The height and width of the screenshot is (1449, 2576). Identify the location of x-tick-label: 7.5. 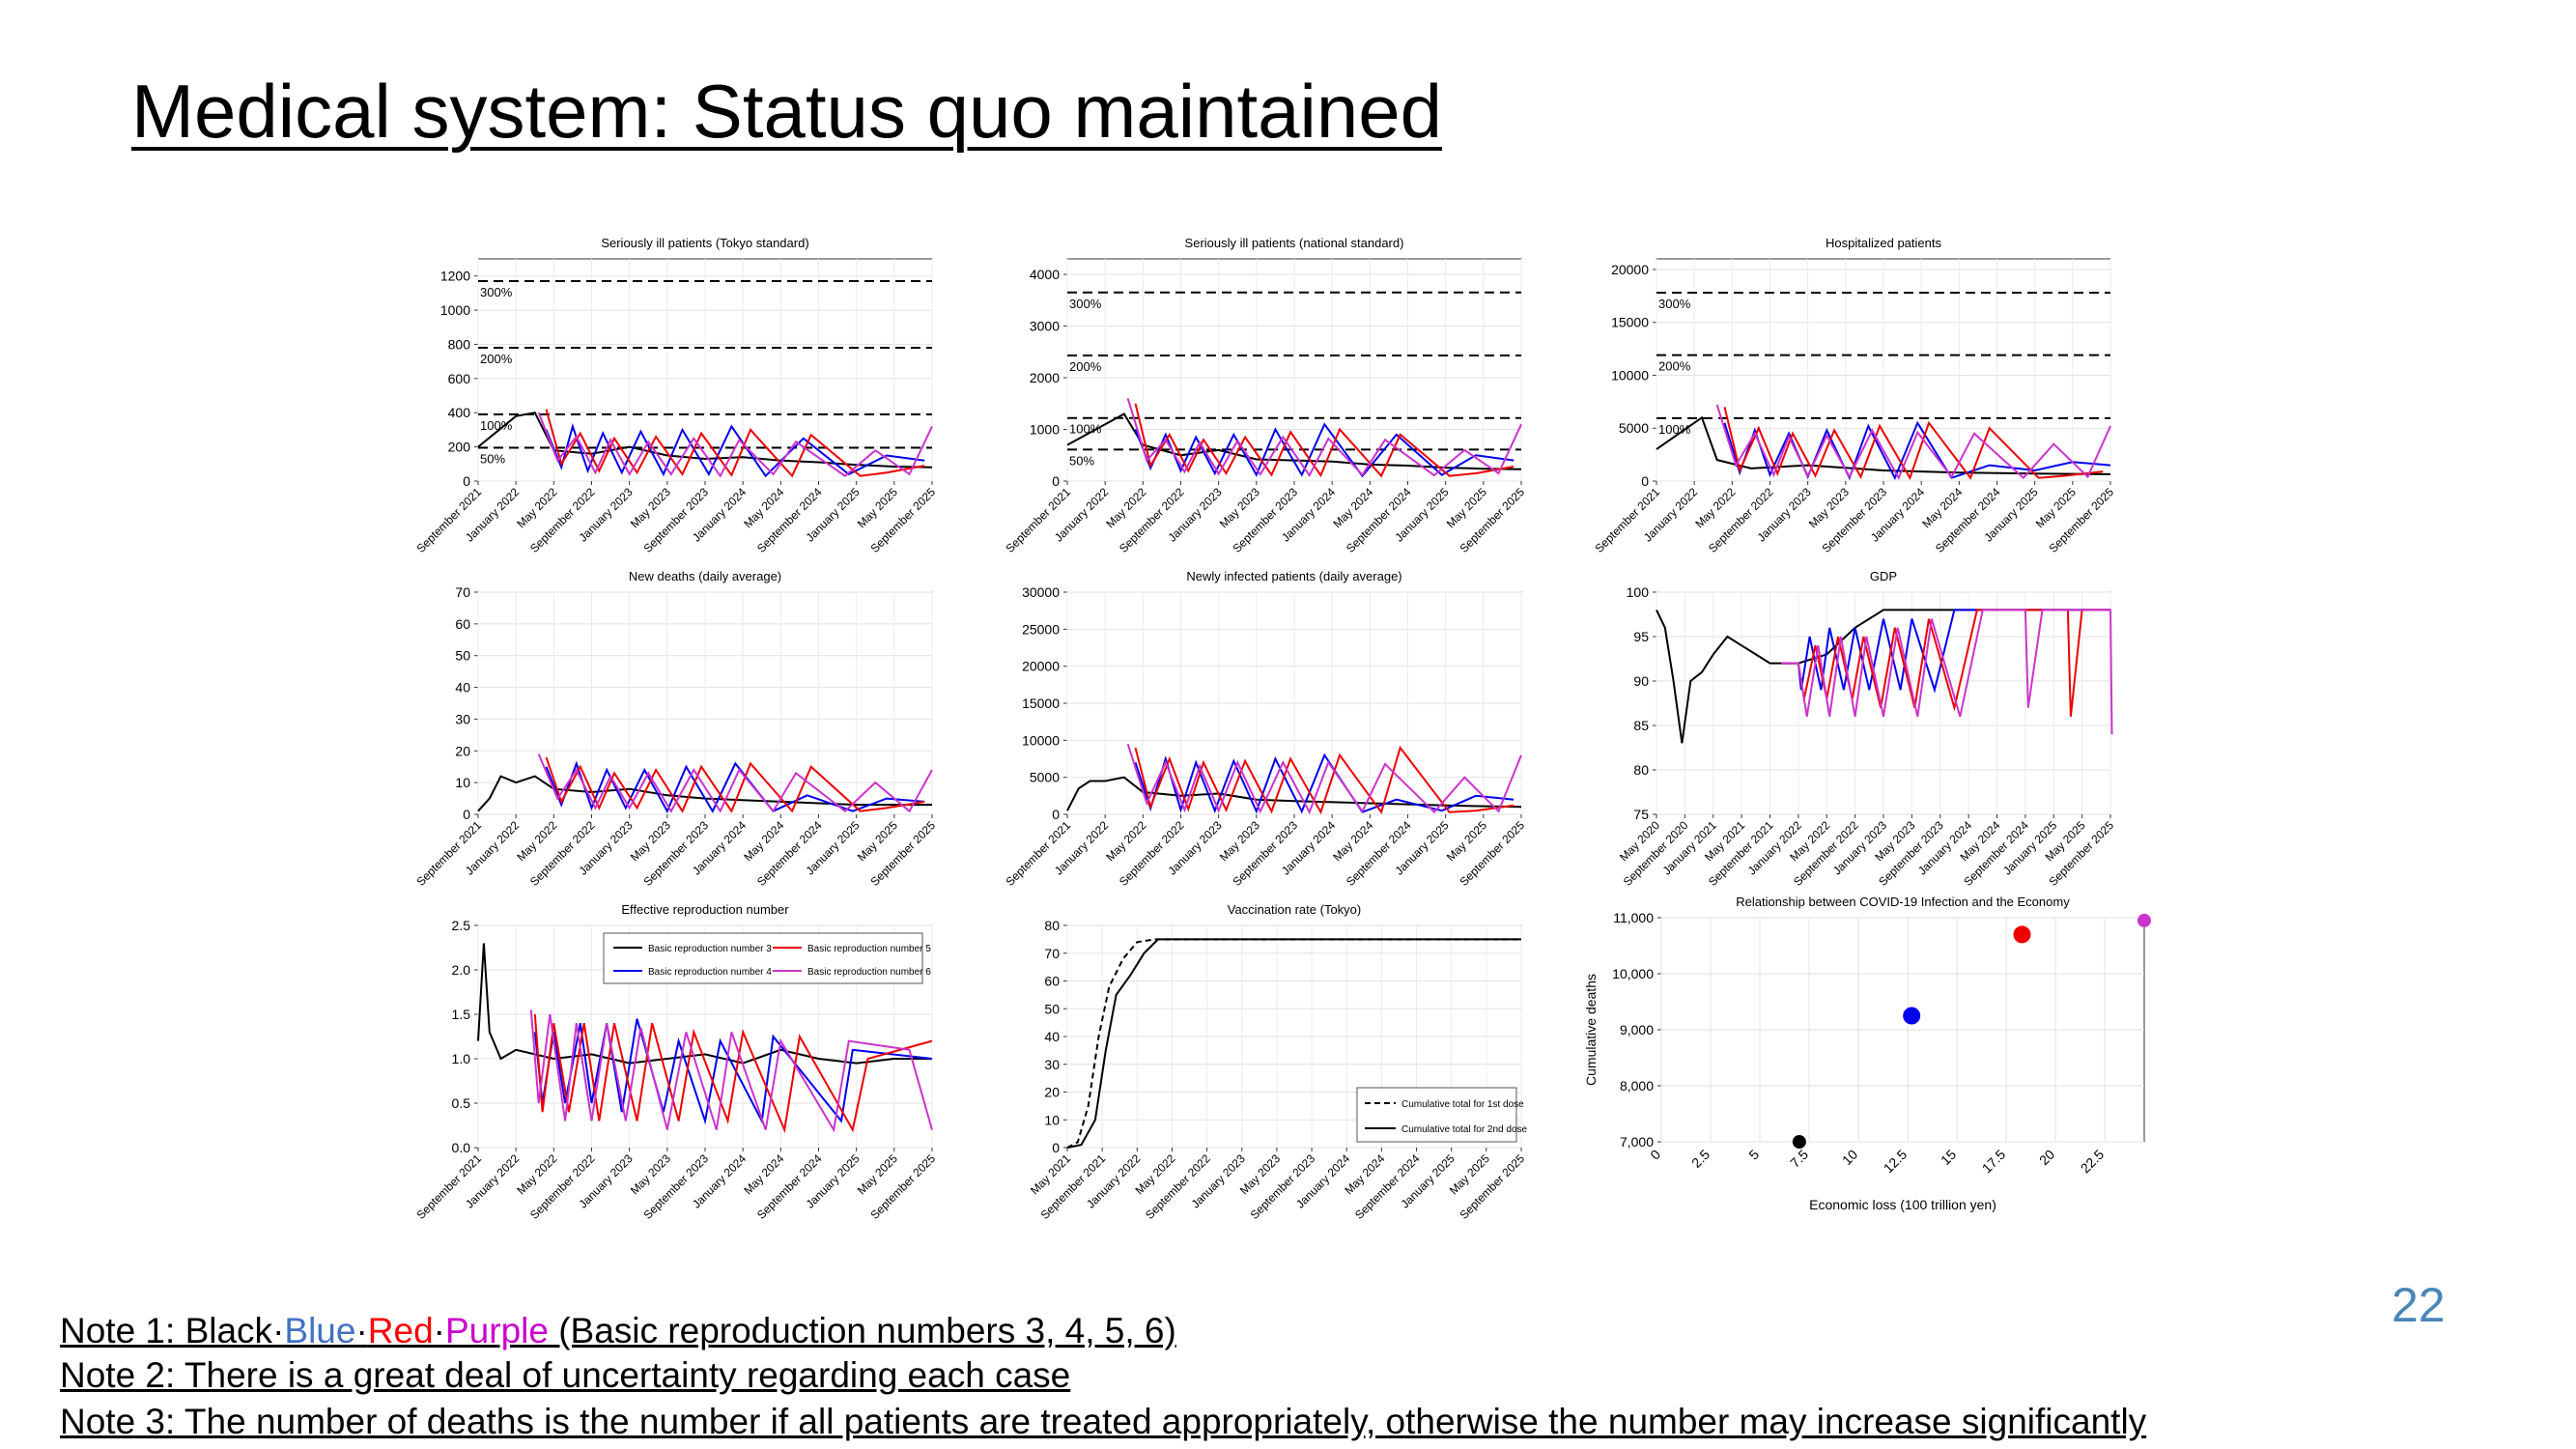
(1799, 1159).